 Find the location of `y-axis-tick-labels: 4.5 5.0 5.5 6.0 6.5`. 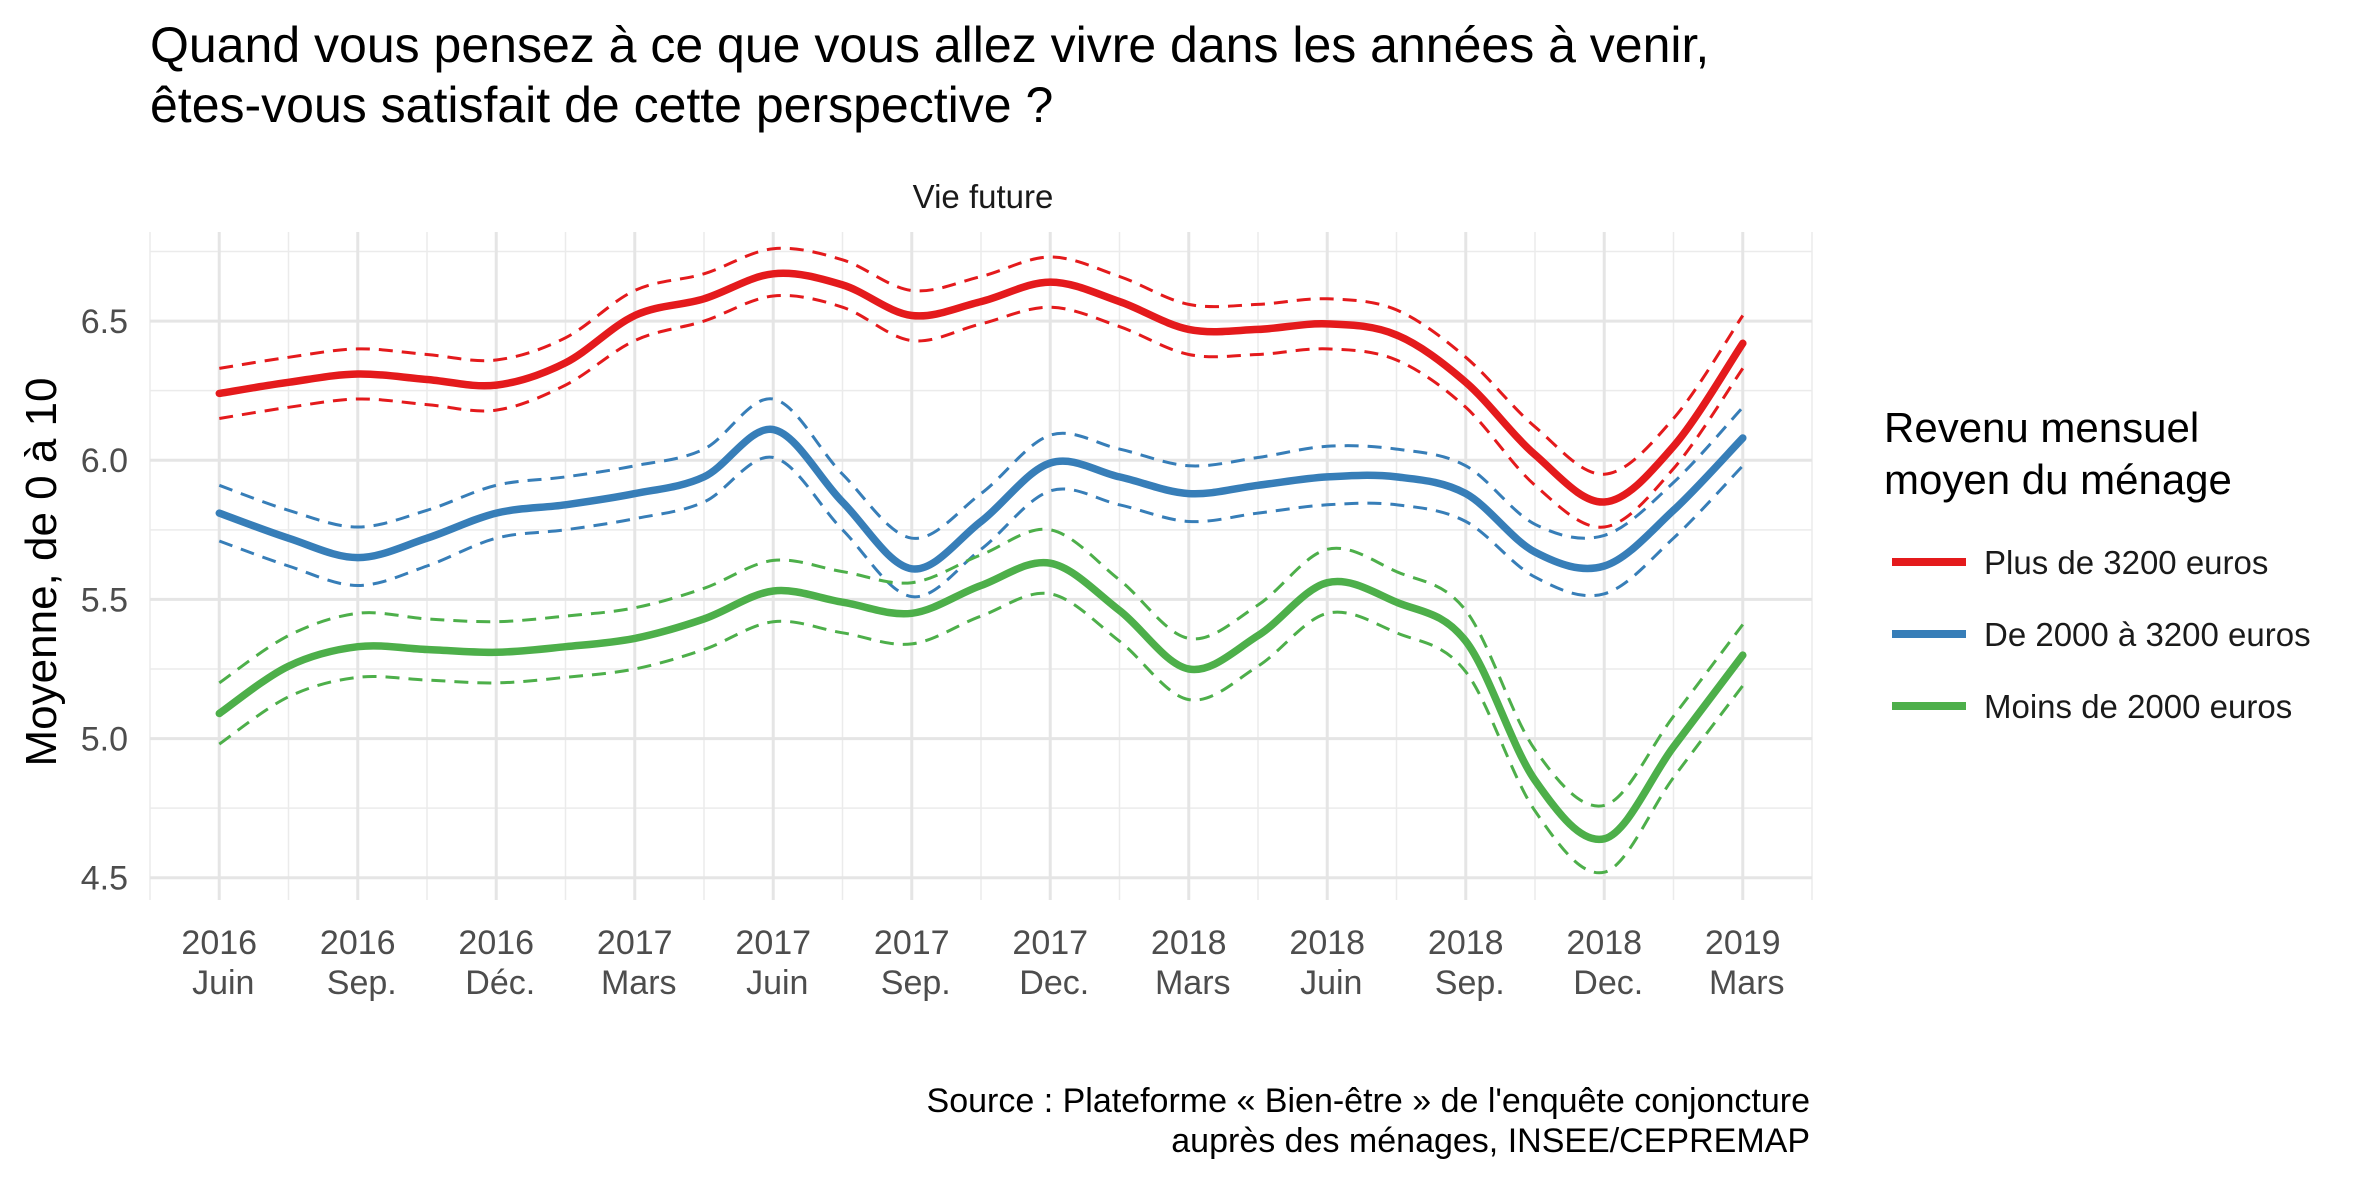

y-axis-tick-labels: 4.5 5.0 5.5 6.0 6.5 is located at coordinates (104, 600).